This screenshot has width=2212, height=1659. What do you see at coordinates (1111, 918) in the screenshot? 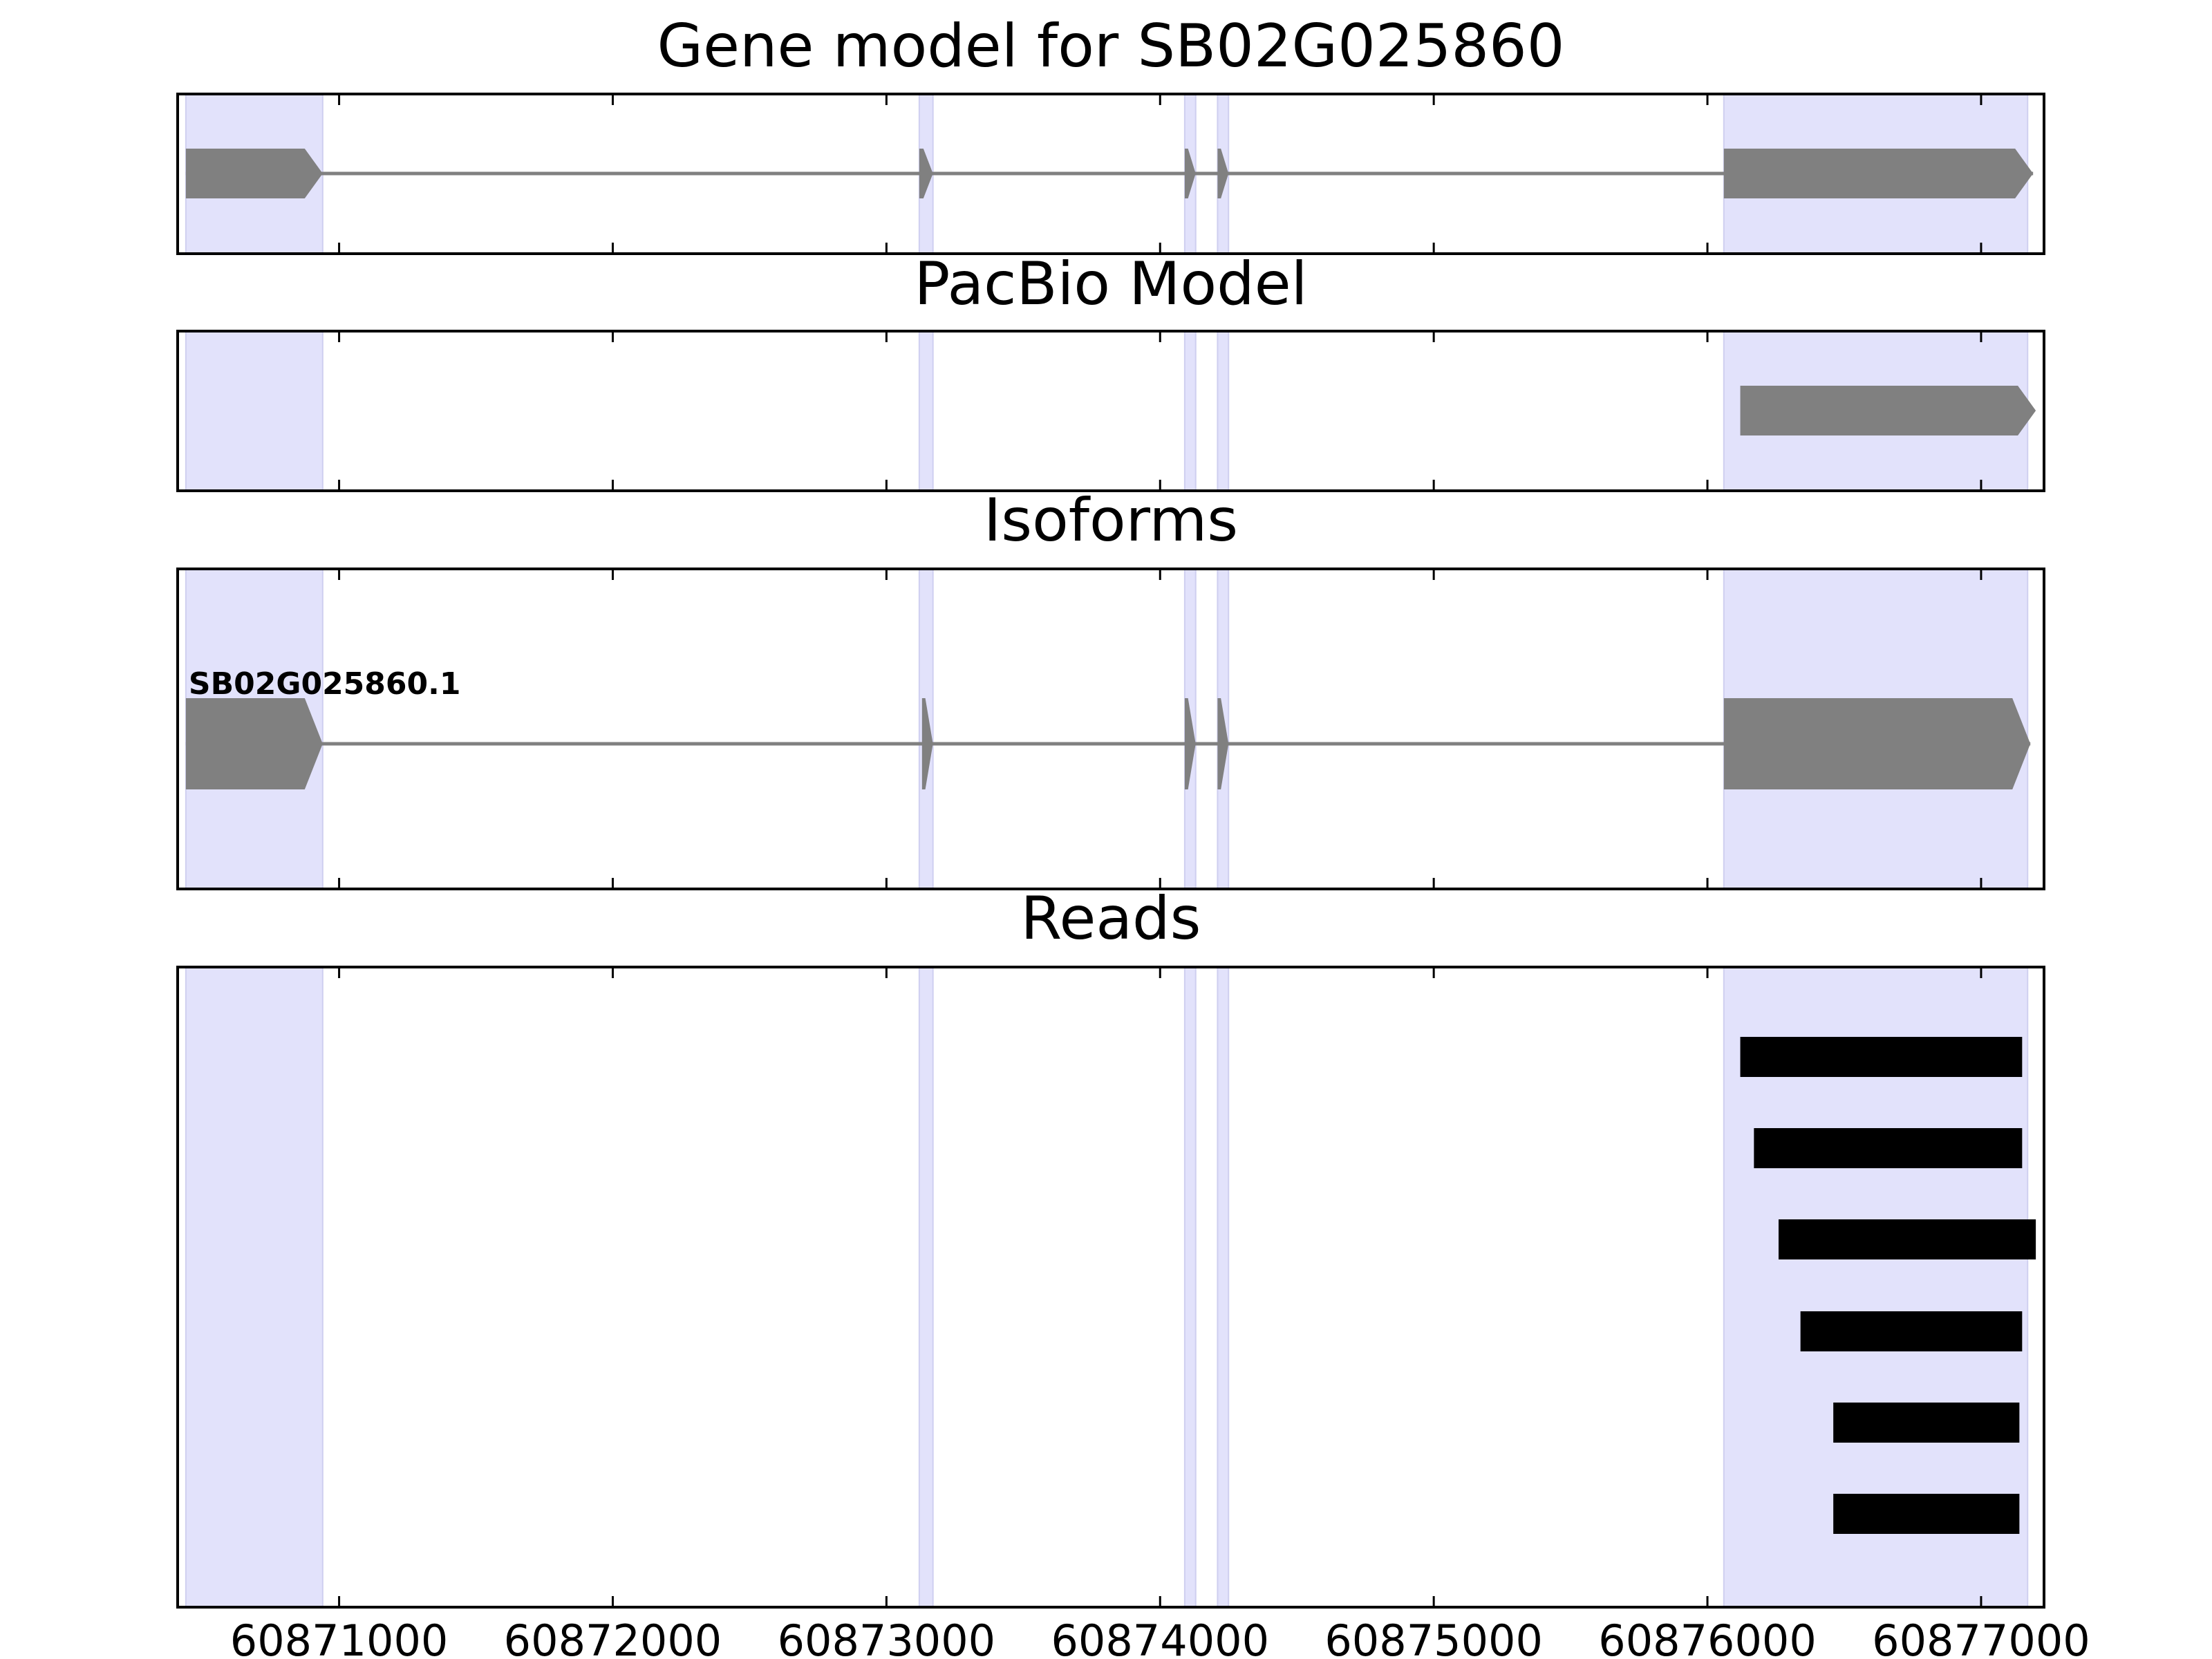
I see `panel-title: Reads` at bounding box center [1111, 918].